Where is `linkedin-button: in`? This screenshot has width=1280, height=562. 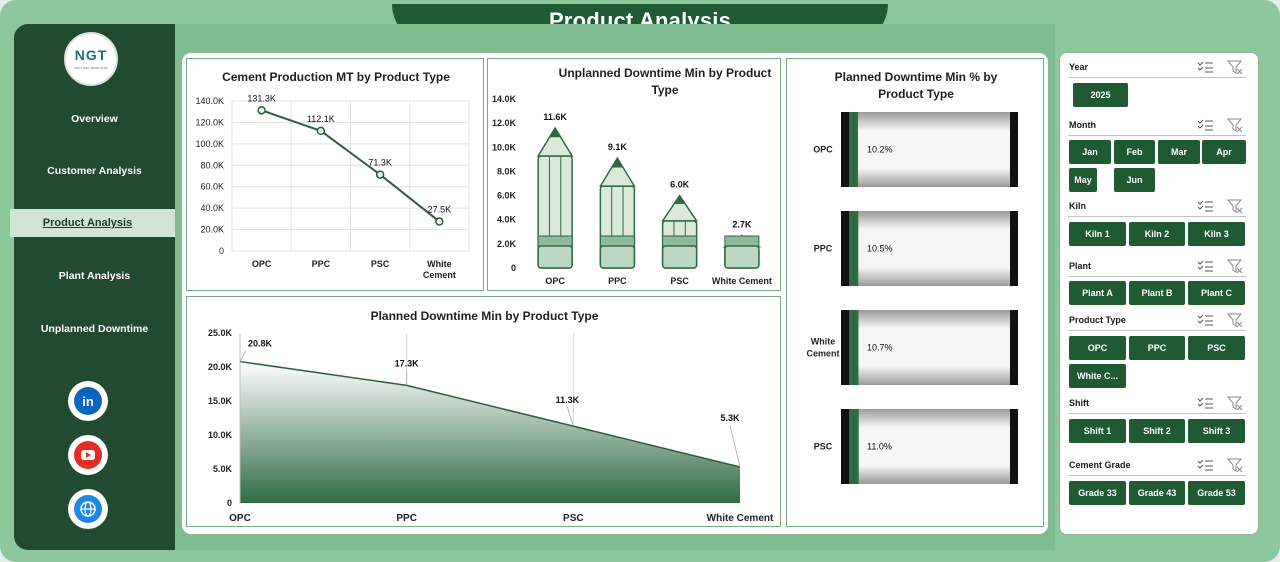 linkedin-button: in is located at coordinates (88, 401).